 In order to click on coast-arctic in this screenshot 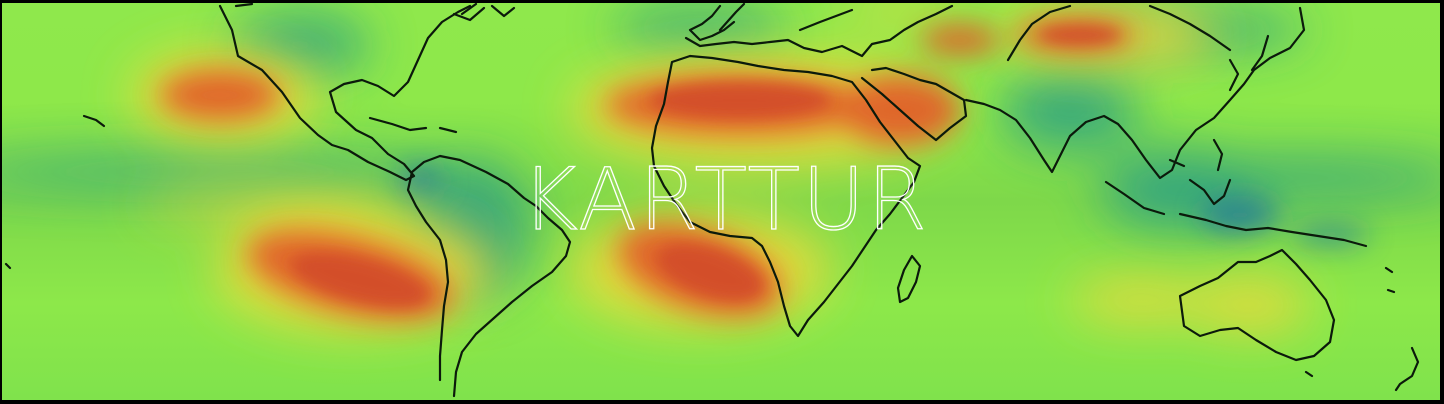, I will do `click(598, 22)`.